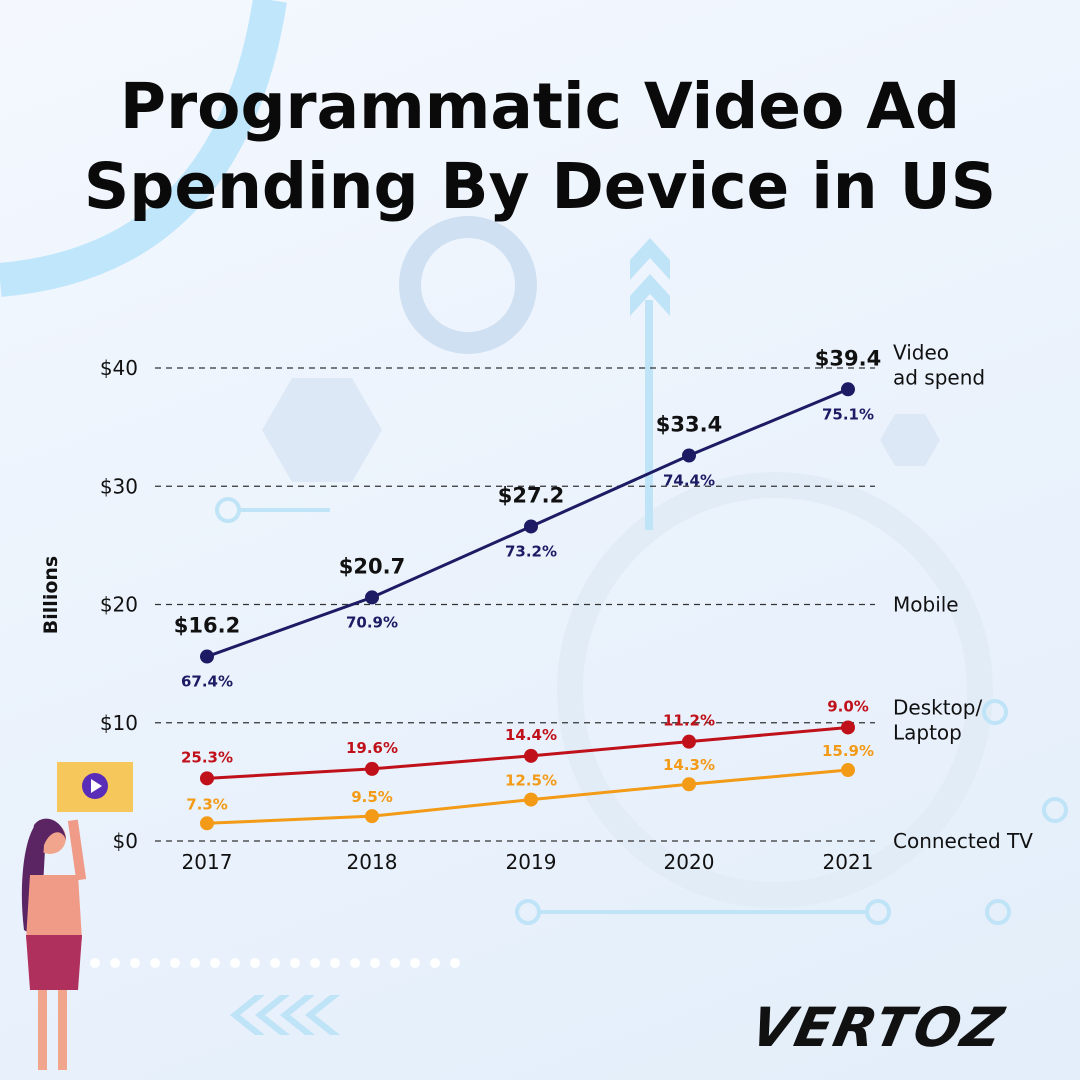 Image resolution: width=1080 pixels, height=1080 pixels. What do you see at coordinates (207, 626) in the screenshot?
I see `data-value-label: $16.2` at bounding box center [207, 626].